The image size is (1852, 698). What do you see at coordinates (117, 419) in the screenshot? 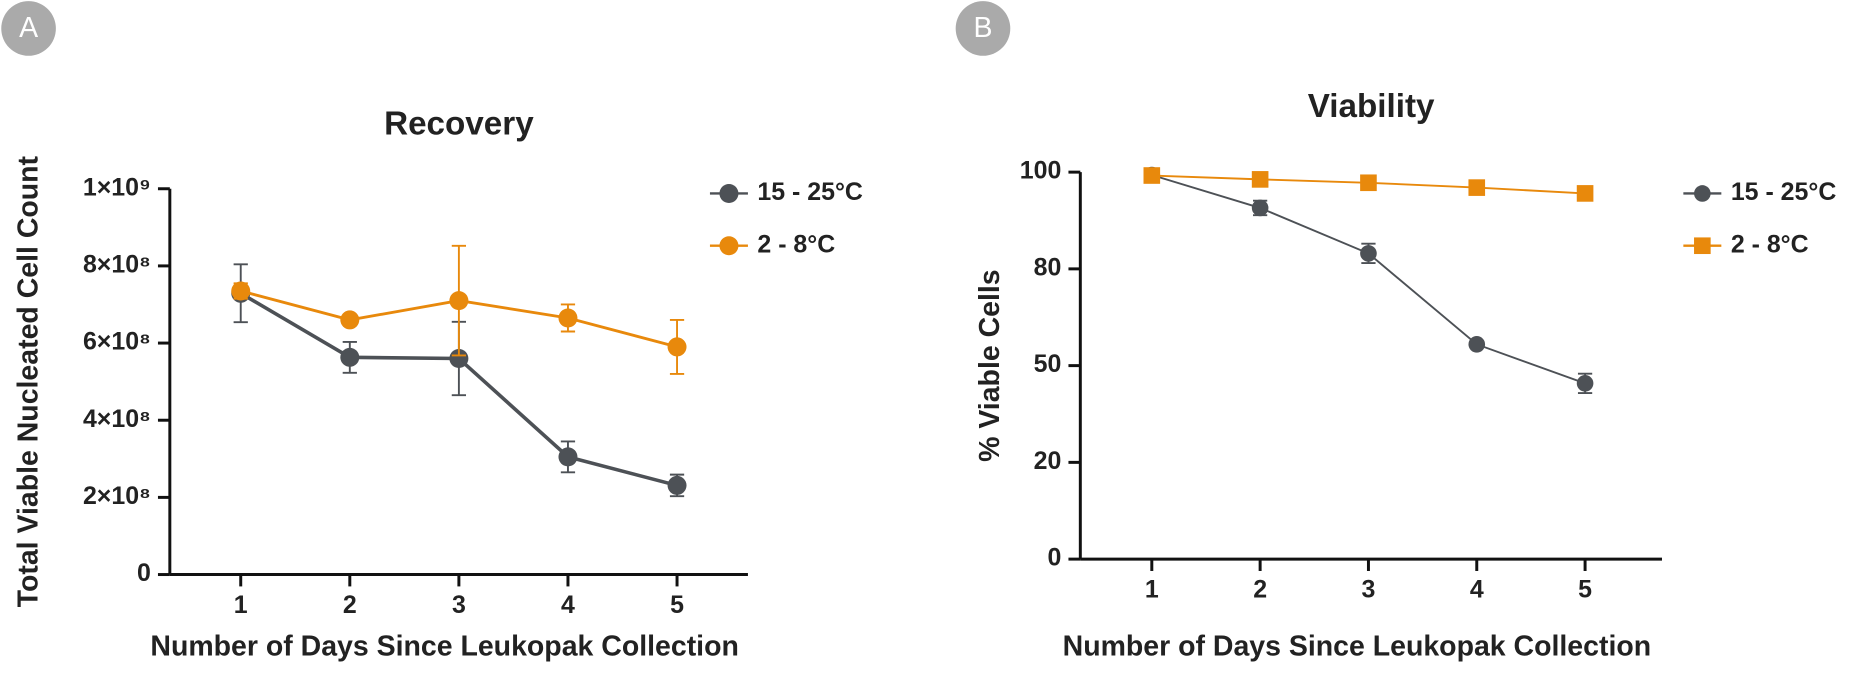
I see `y-tick-label: 4×10⁸` at bounding box center [117, 419].